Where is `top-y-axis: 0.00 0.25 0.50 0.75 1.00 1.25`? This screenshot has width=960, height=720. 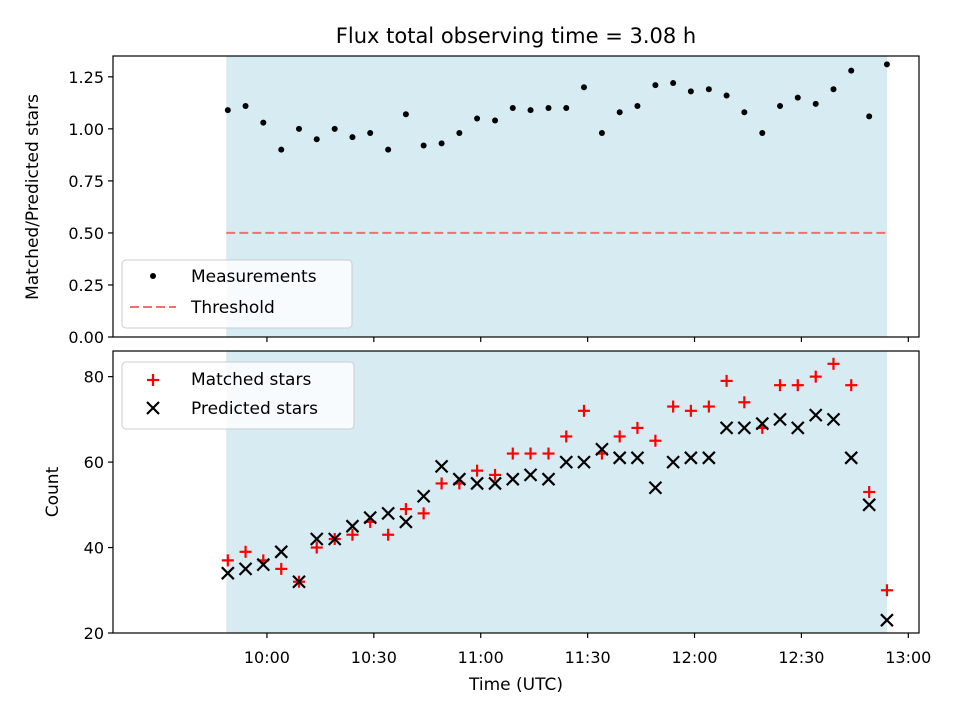 top-y-axis: 0.00 0.25 0.50 0.75 1.00 1.25 is located at coordinates (90, 207).